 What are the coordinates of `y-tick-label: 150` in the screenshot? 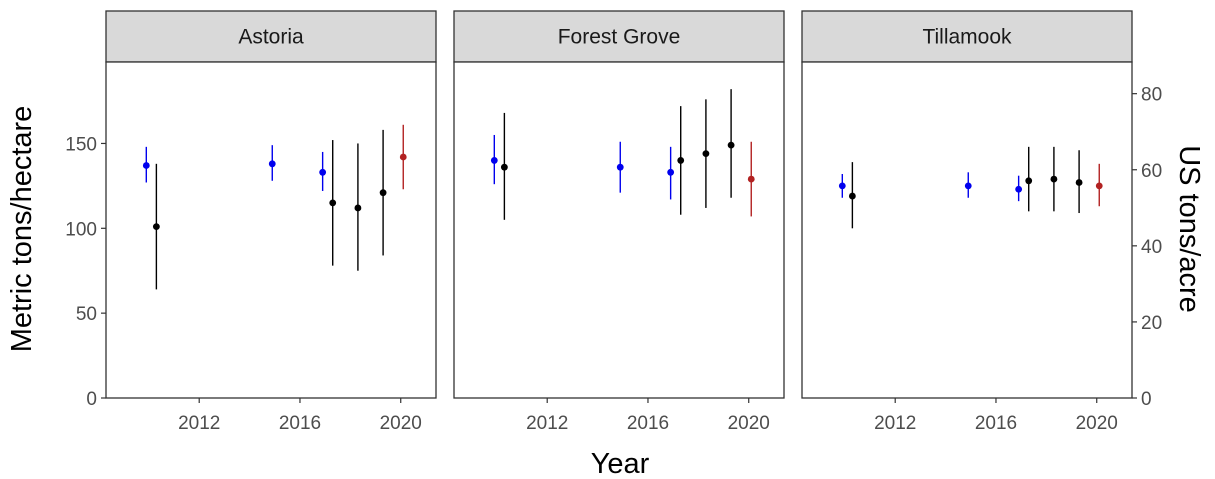 It's located at (81, 144).